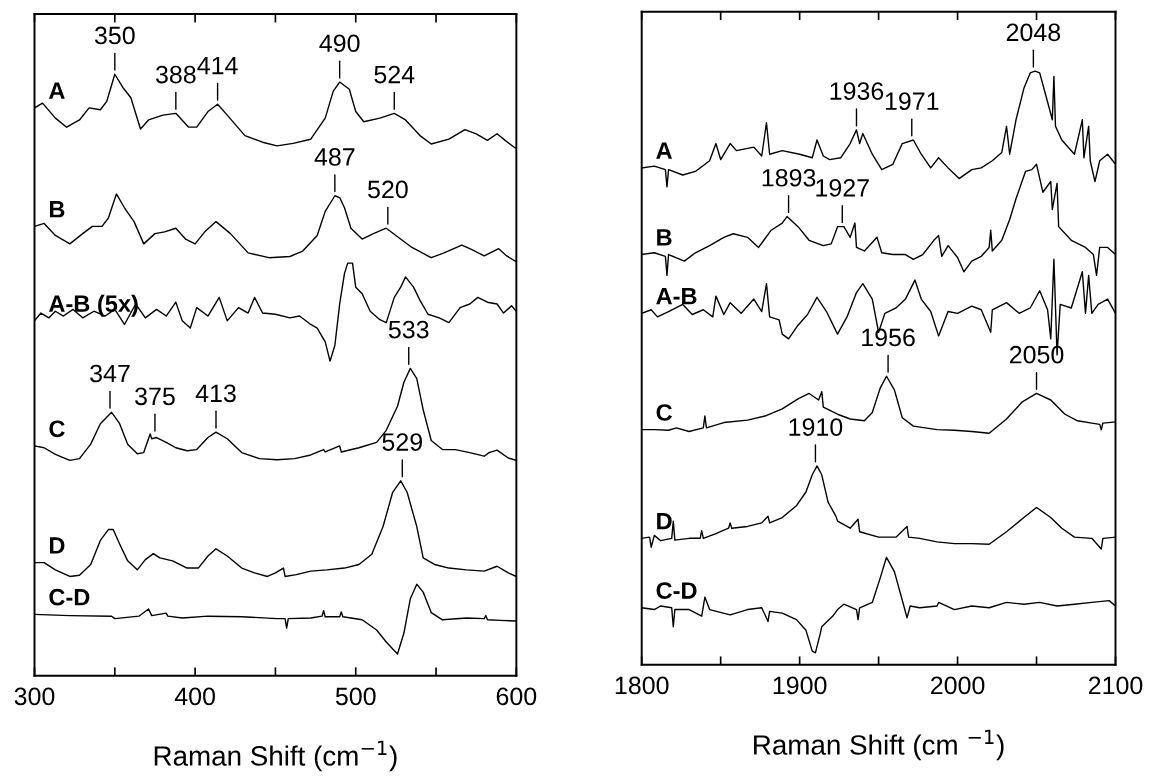 Image resolution: width=1150 pixels, height=783 pixels. I want to click on annotation: 1910, so click(816, 427).